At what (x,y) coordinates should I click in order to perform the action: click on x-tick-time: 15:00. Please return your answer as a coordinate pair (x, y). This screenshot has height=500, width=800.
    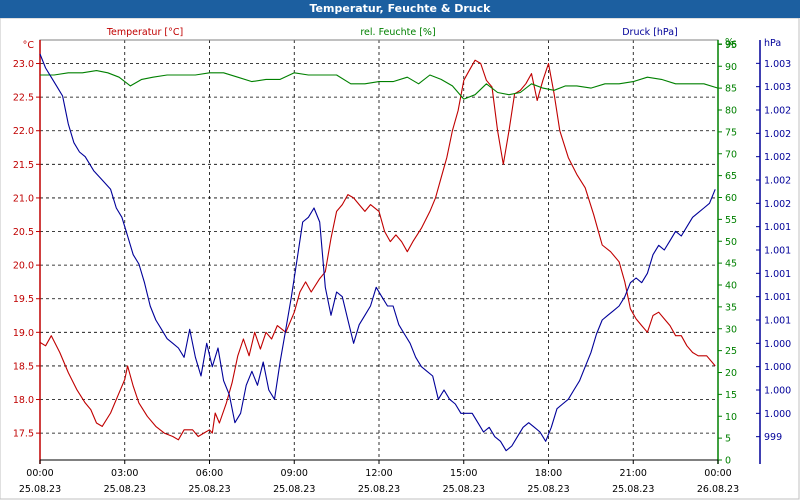
    Looking at the image, I should click on (463, 473).